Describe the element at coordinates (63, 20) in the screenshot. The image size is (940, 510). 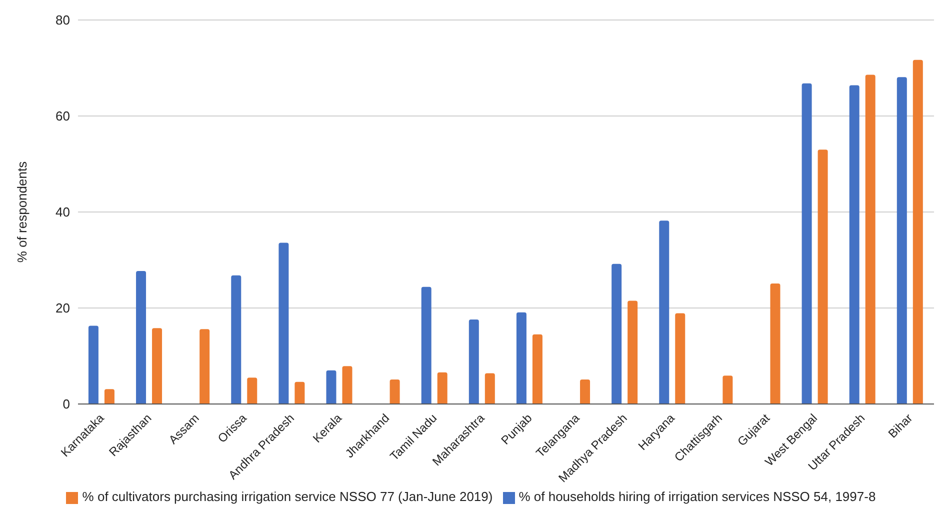
I see `y-tick-label: 80` at that location.